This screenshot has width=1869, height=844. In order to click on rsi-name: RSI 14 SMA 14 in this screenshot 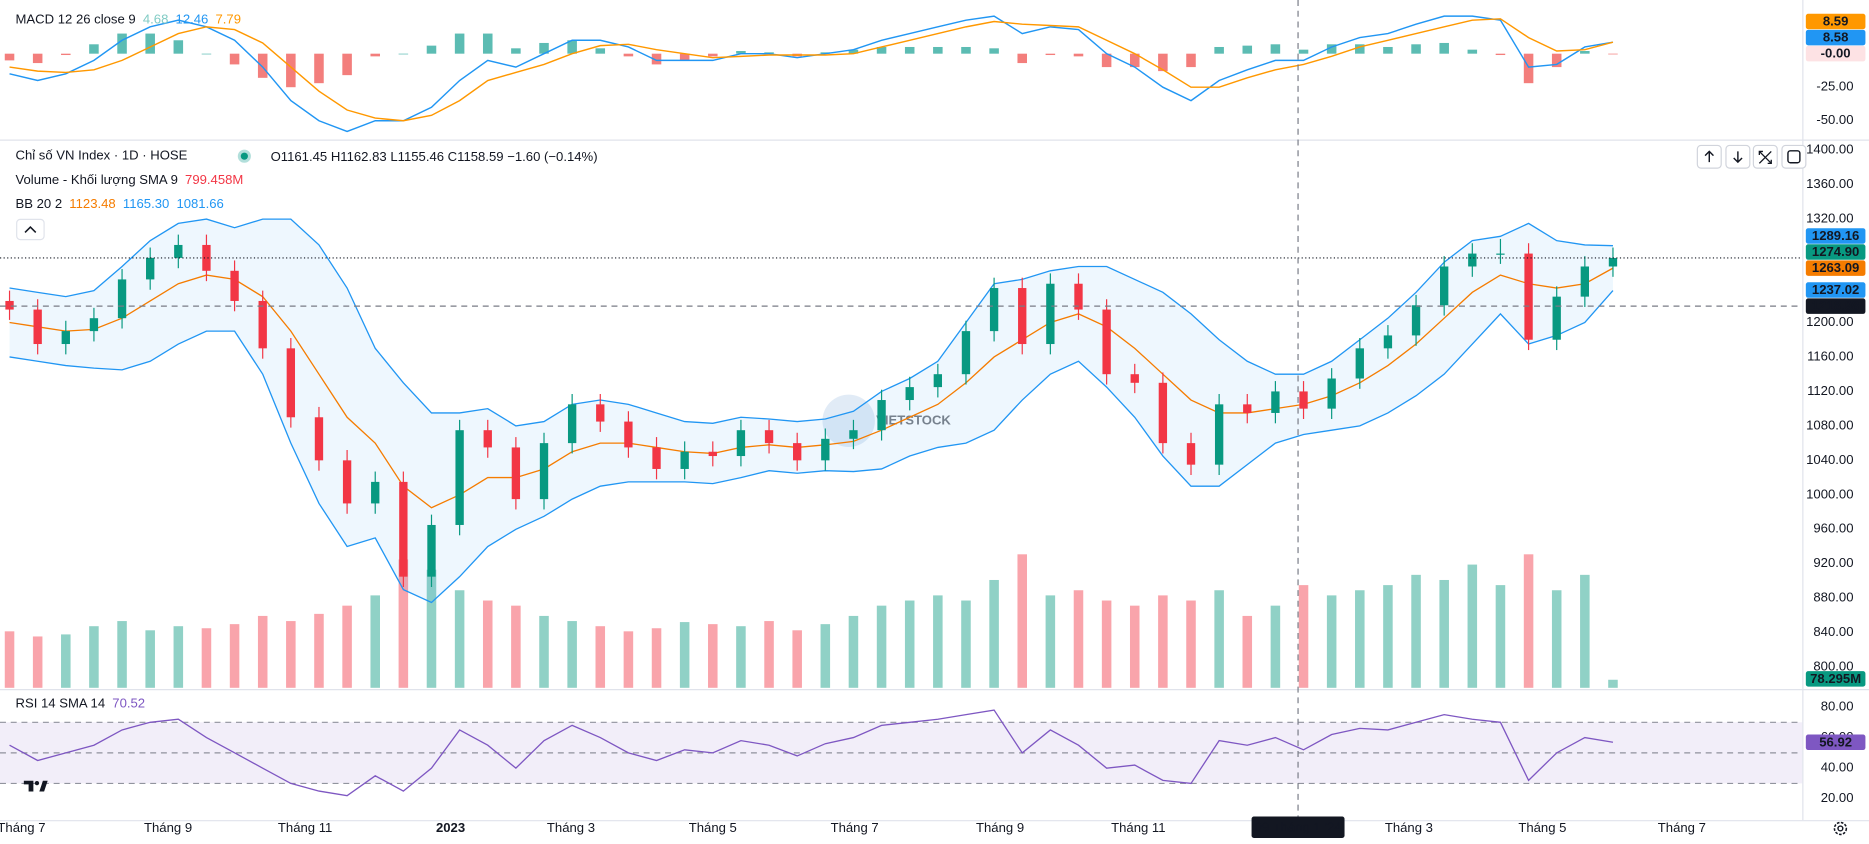, I will do `click(60, 703)`.